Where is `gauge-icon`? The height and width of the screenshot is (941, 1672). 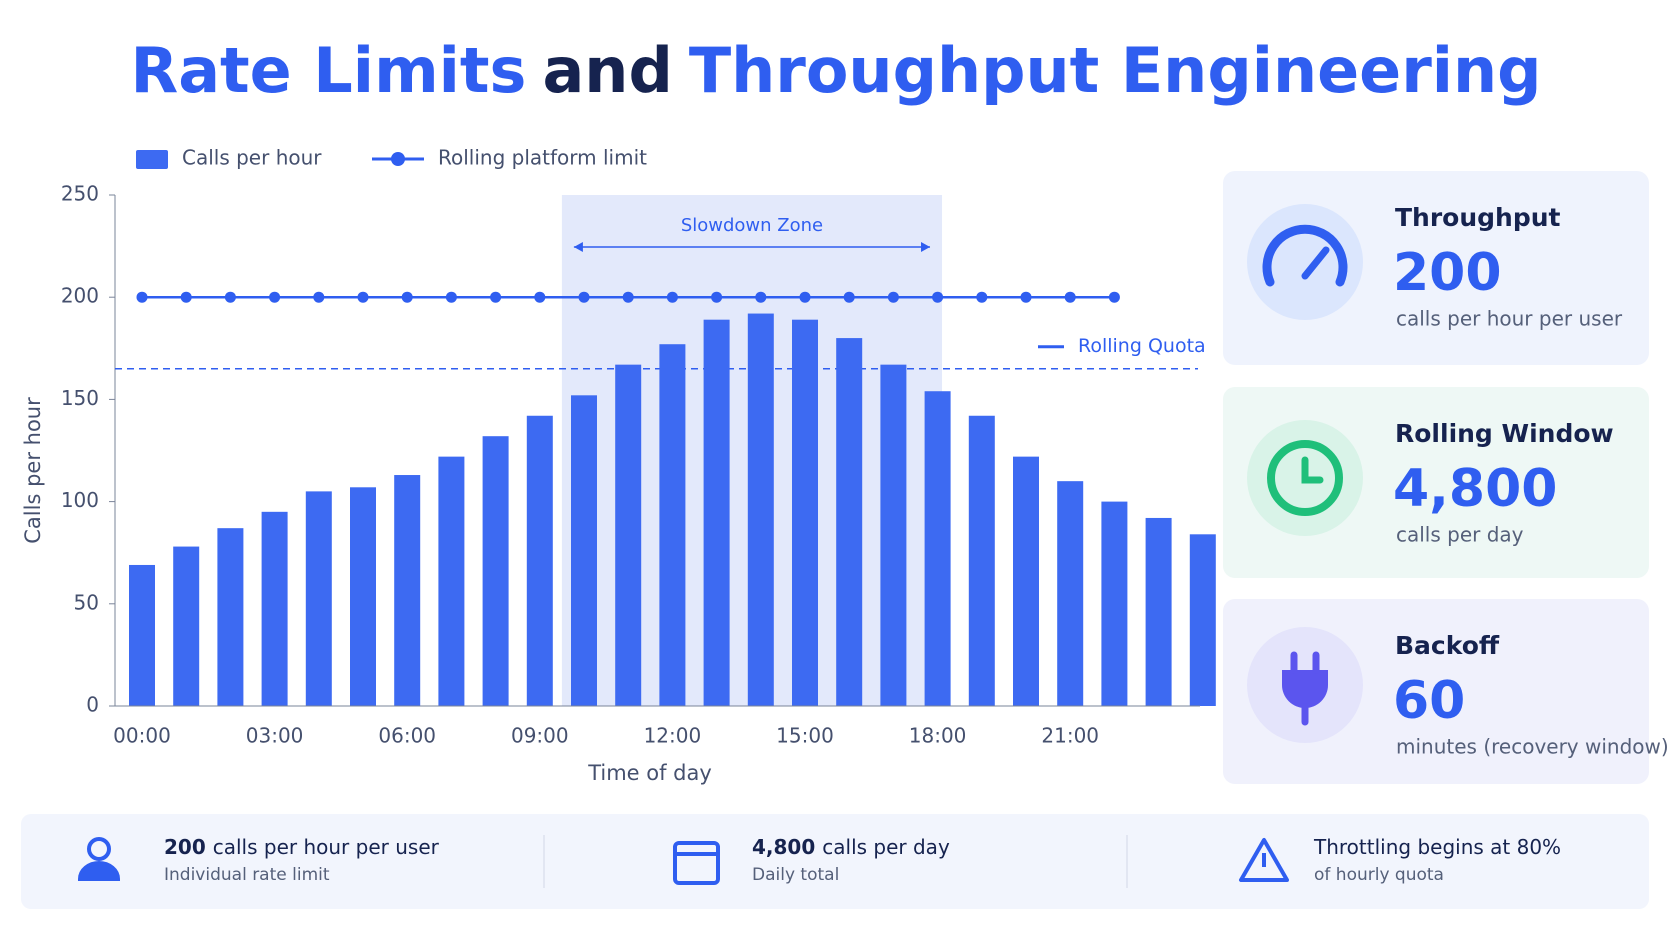 gauge-icon is located at coordinates (1305, 255).